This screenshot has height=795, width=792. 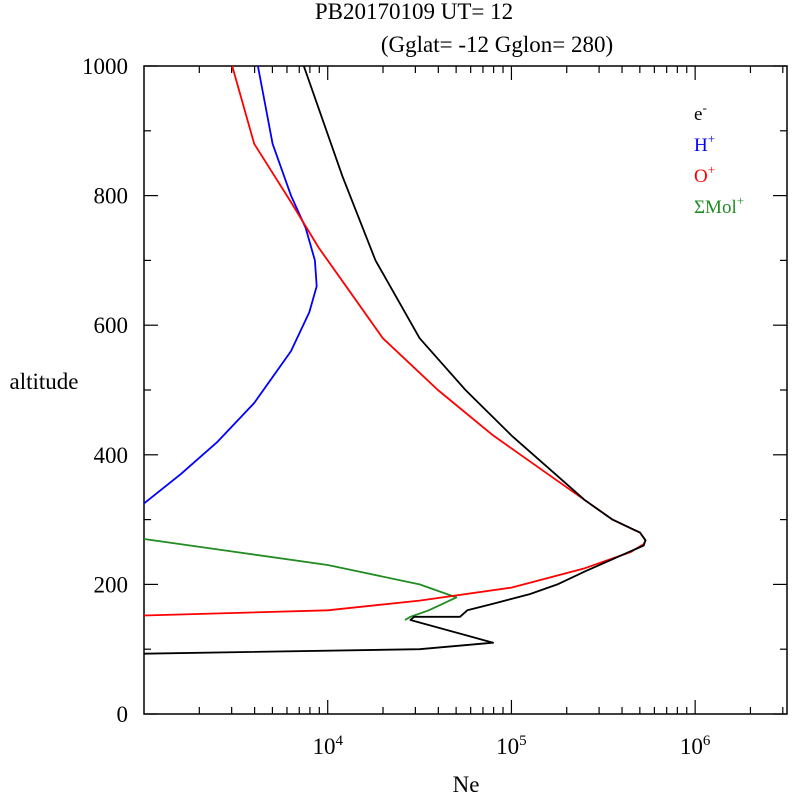 I want to click on y-axis-label: altitude, so click(x=44, y=381).